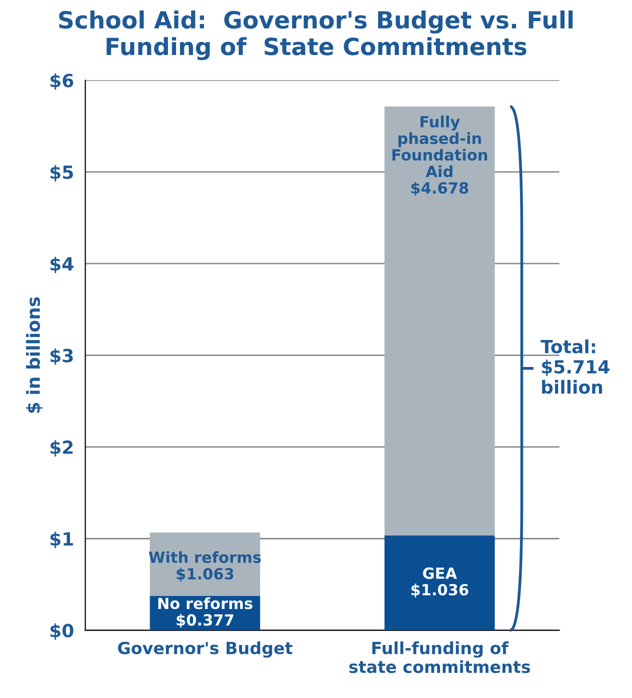 This screenshot has height=698, width=632. Describe the element at coordinates (34, 355) in the screenshot. I see `y-axis-title: $ in billions` at that location.